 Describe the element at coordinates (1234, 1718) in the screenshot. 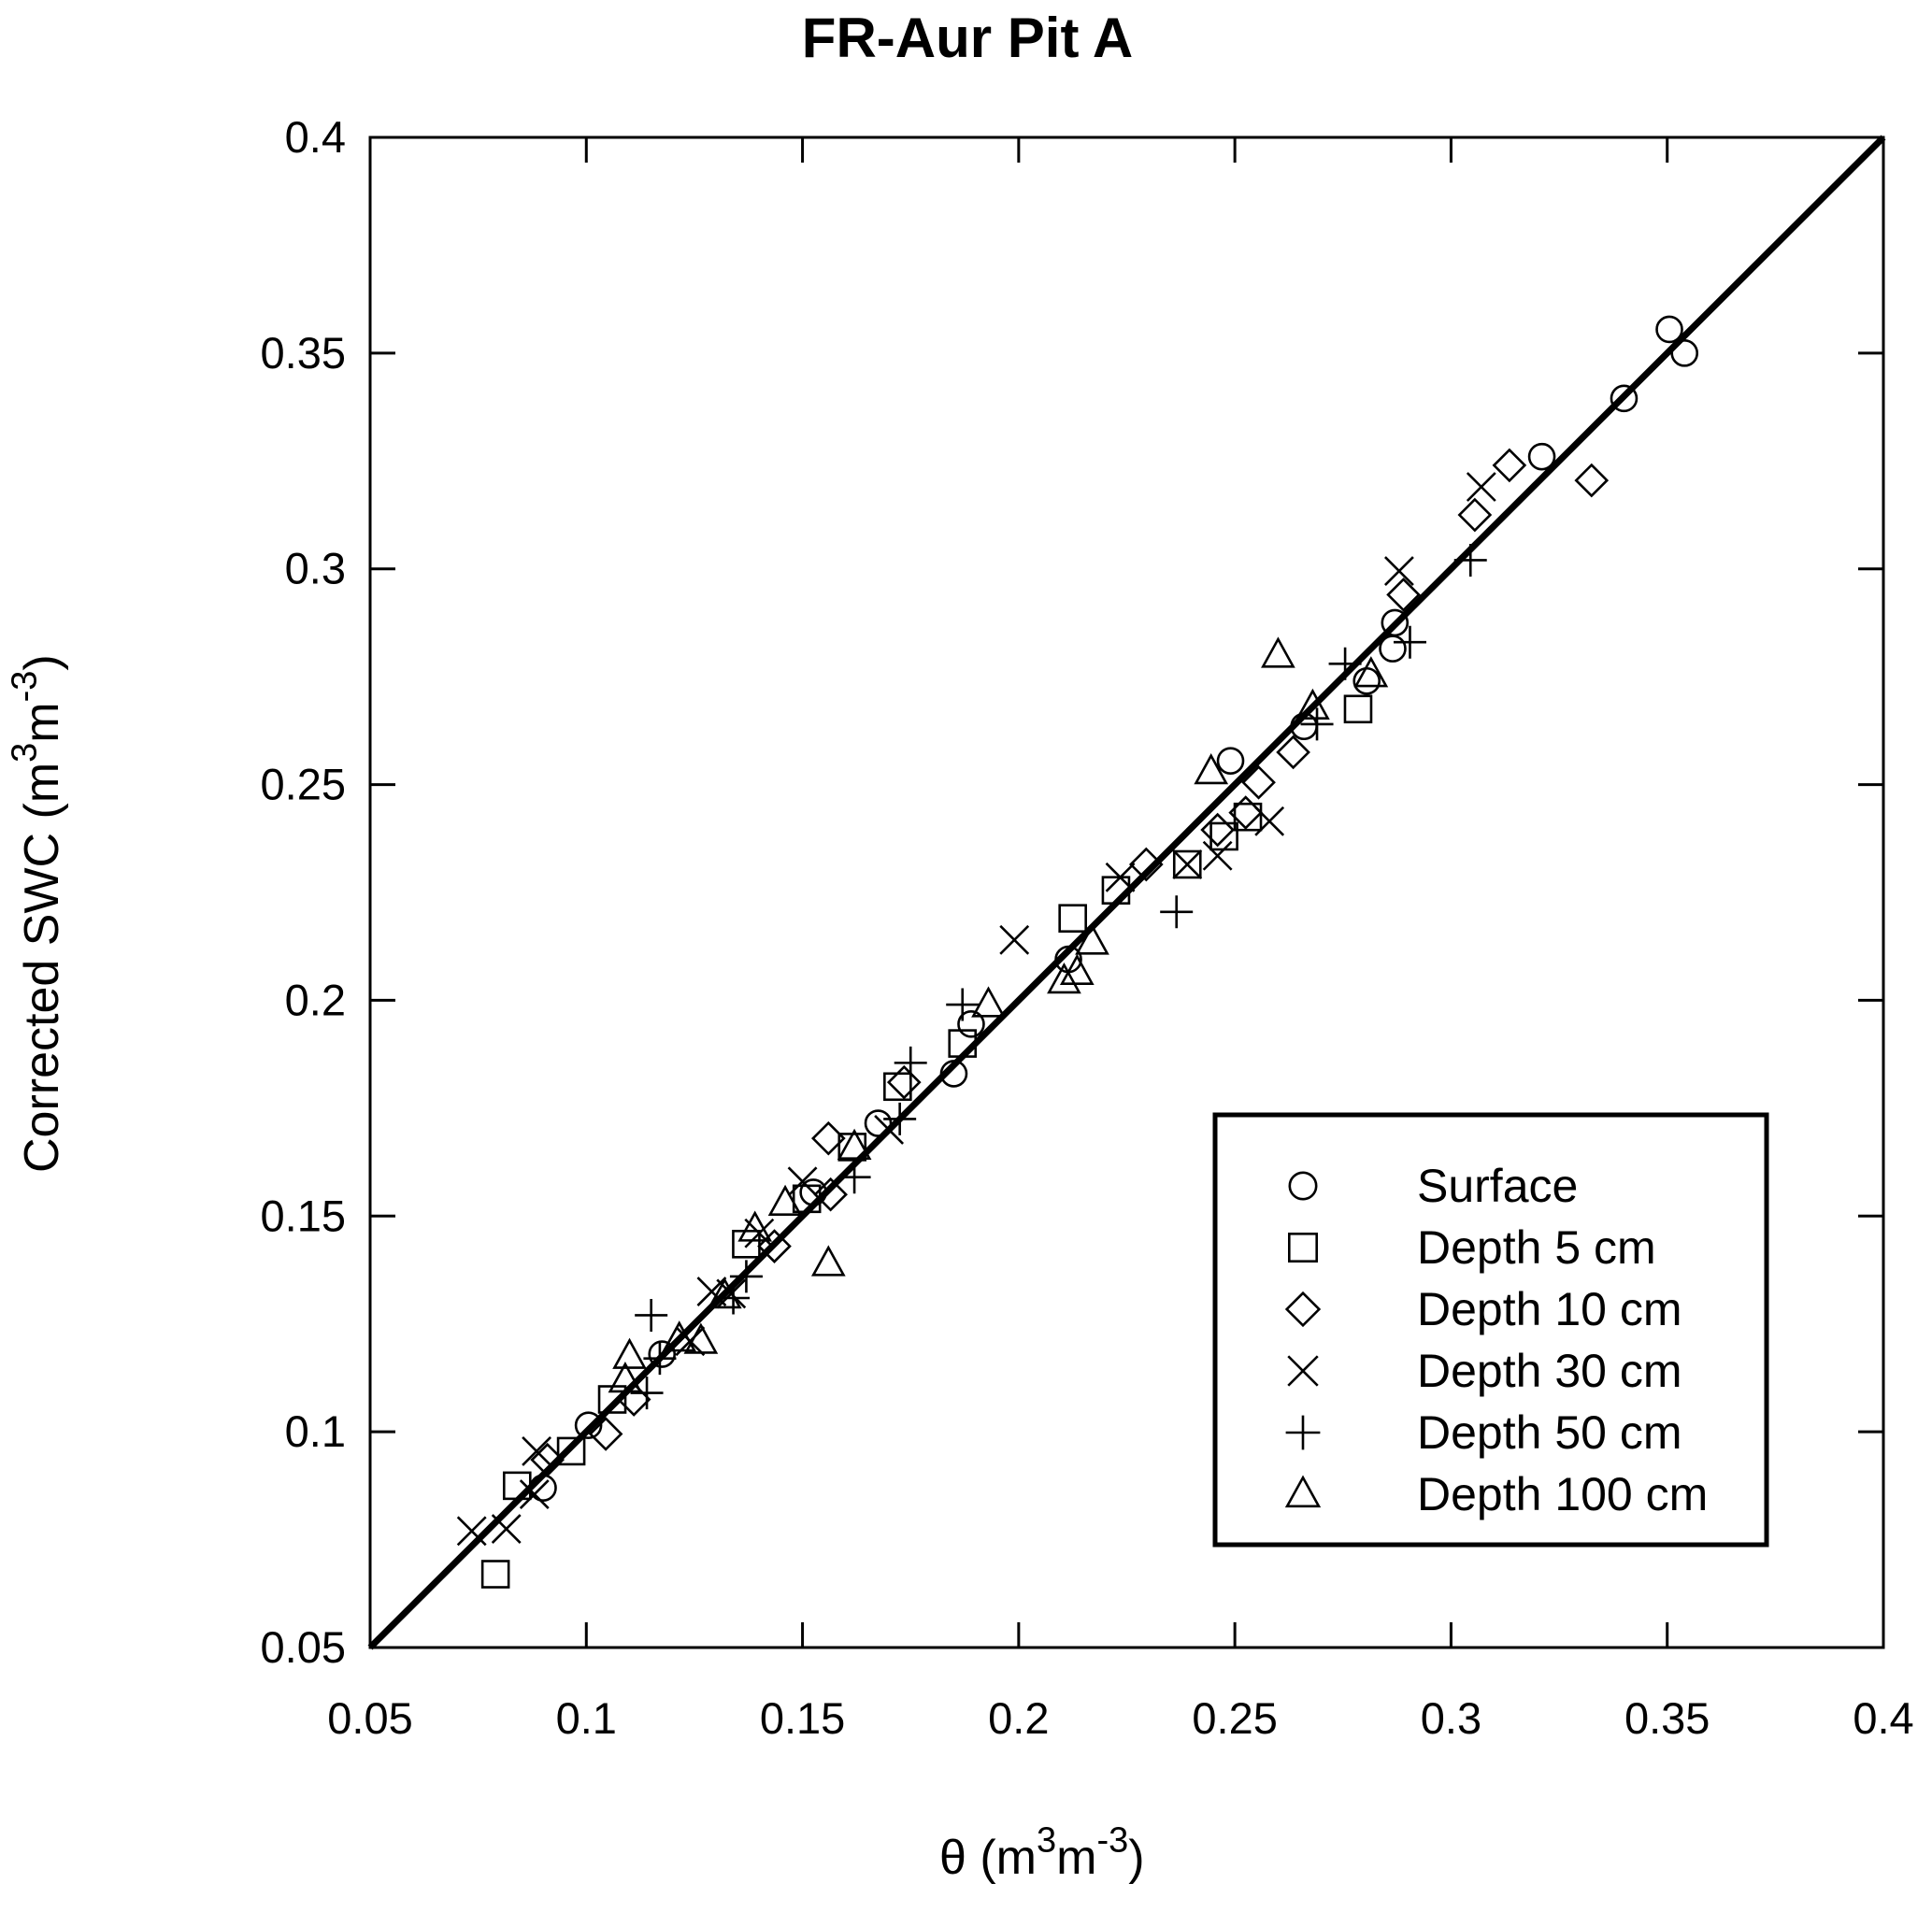

I see `x-tick-label: 0.25` at that location.